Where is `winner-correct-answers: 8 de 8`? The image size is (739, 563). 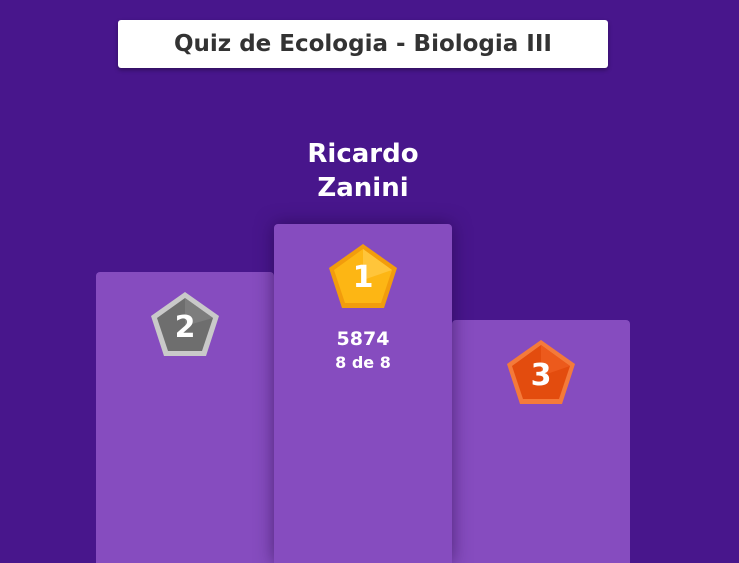 winner-correct-answers: 8 de 8 is located at coordinates (363, 362).